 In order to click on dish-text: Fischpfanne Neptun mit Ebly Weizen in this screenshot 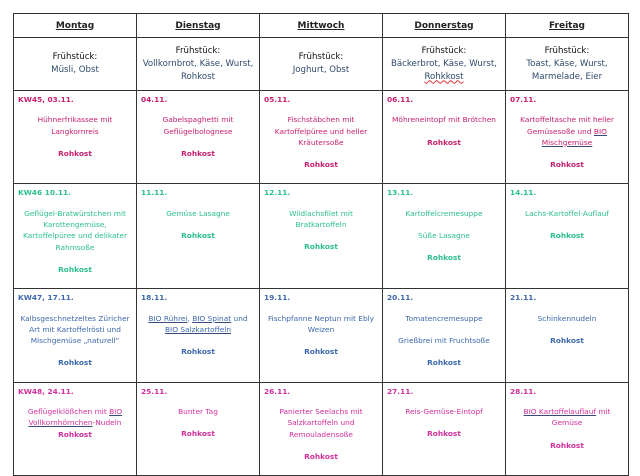, I will do `click(321, 324)`.